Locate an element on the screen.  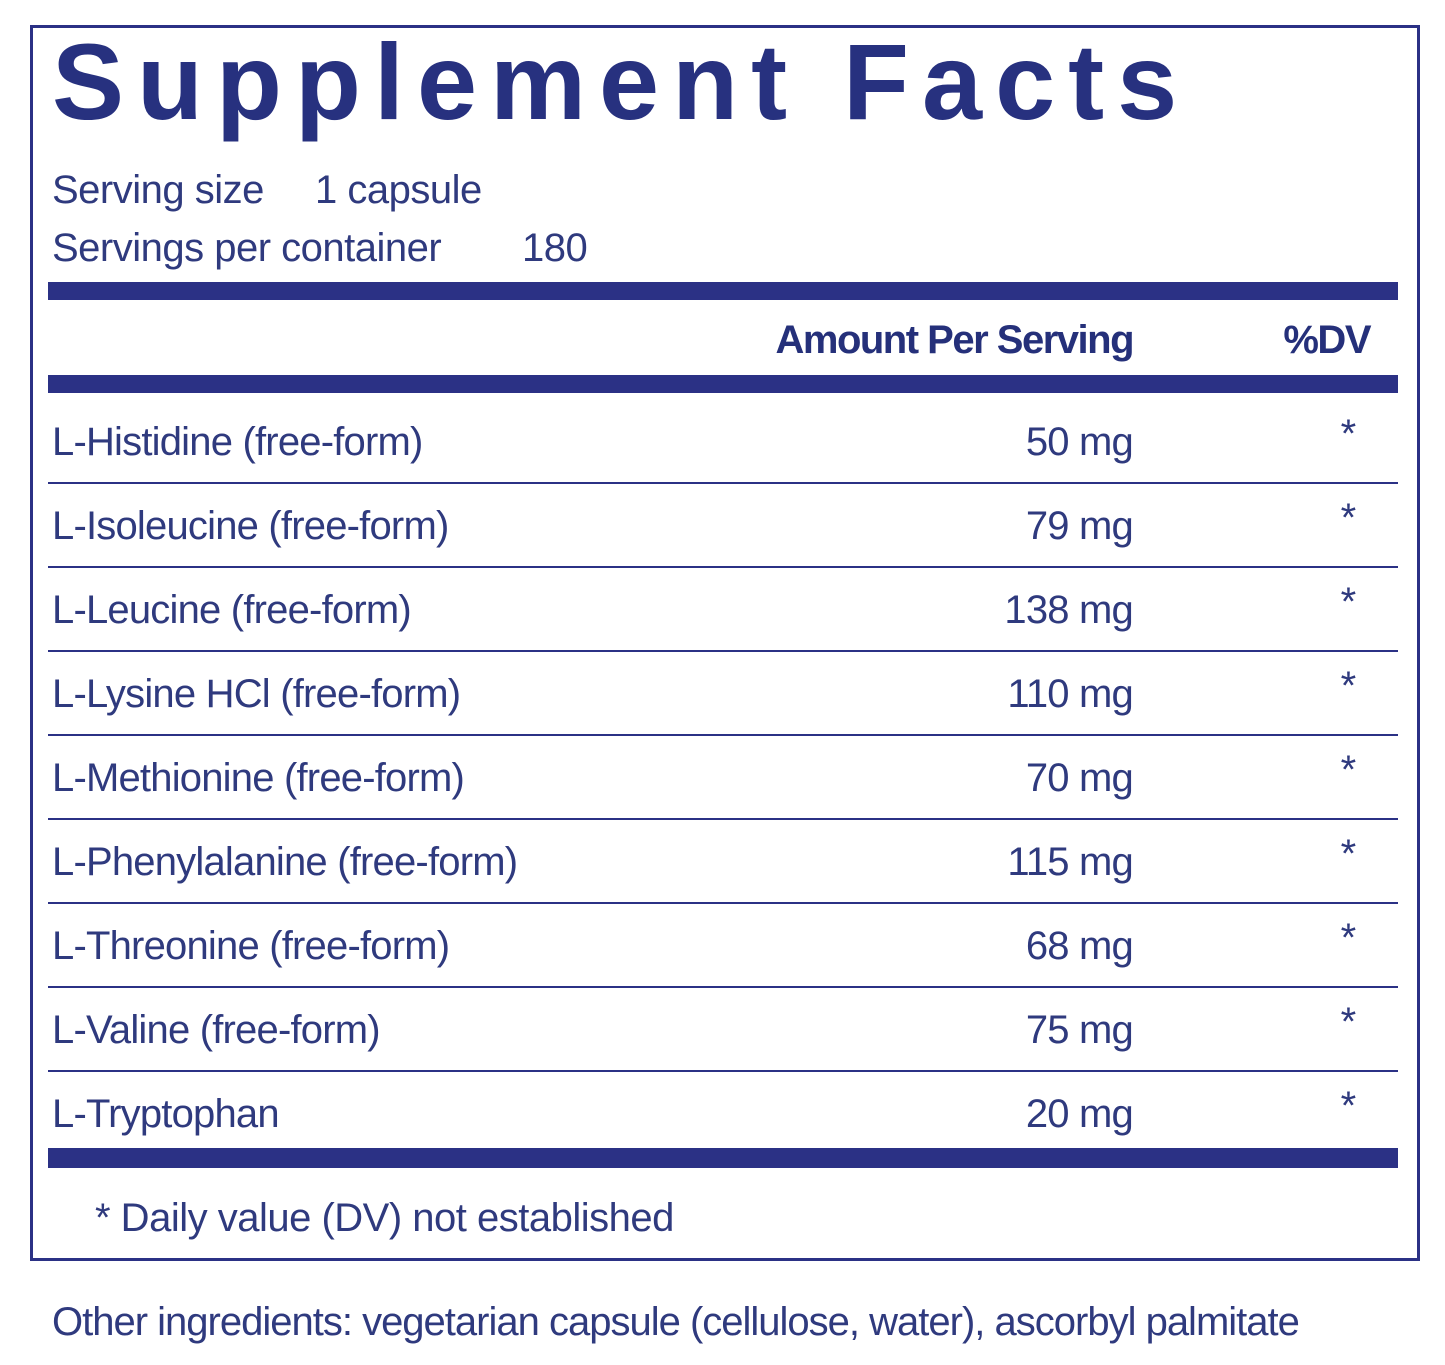
amount-header: Amount Per Serving is located at coordinates (954, 340).